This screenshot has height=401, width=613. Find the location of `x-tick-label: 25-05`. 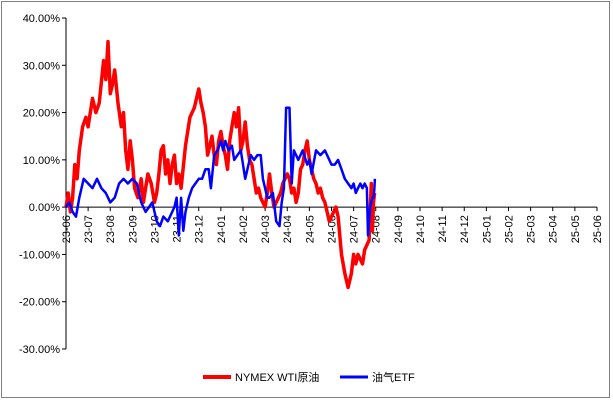

x-tick-label: 25-05 is located at coordinates (576, 229).